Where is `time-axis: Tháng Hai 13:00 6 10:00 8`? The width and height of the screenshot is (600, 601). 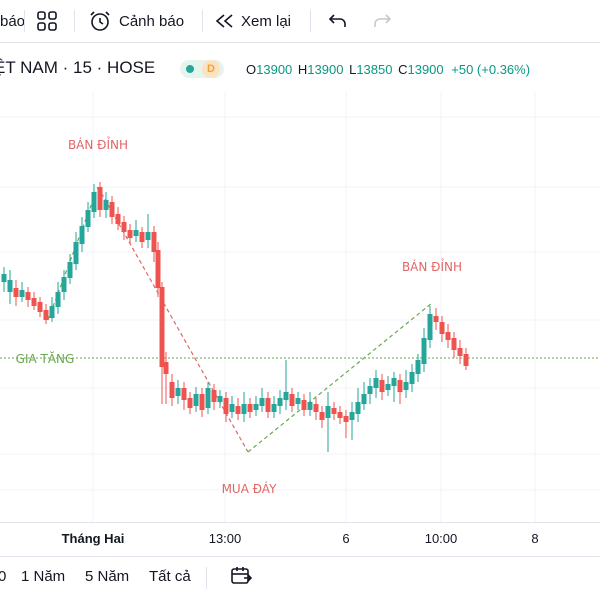
time-axis: Tháng Hai 13:00 6 10:00 8 is located at coordinates (300, 538).